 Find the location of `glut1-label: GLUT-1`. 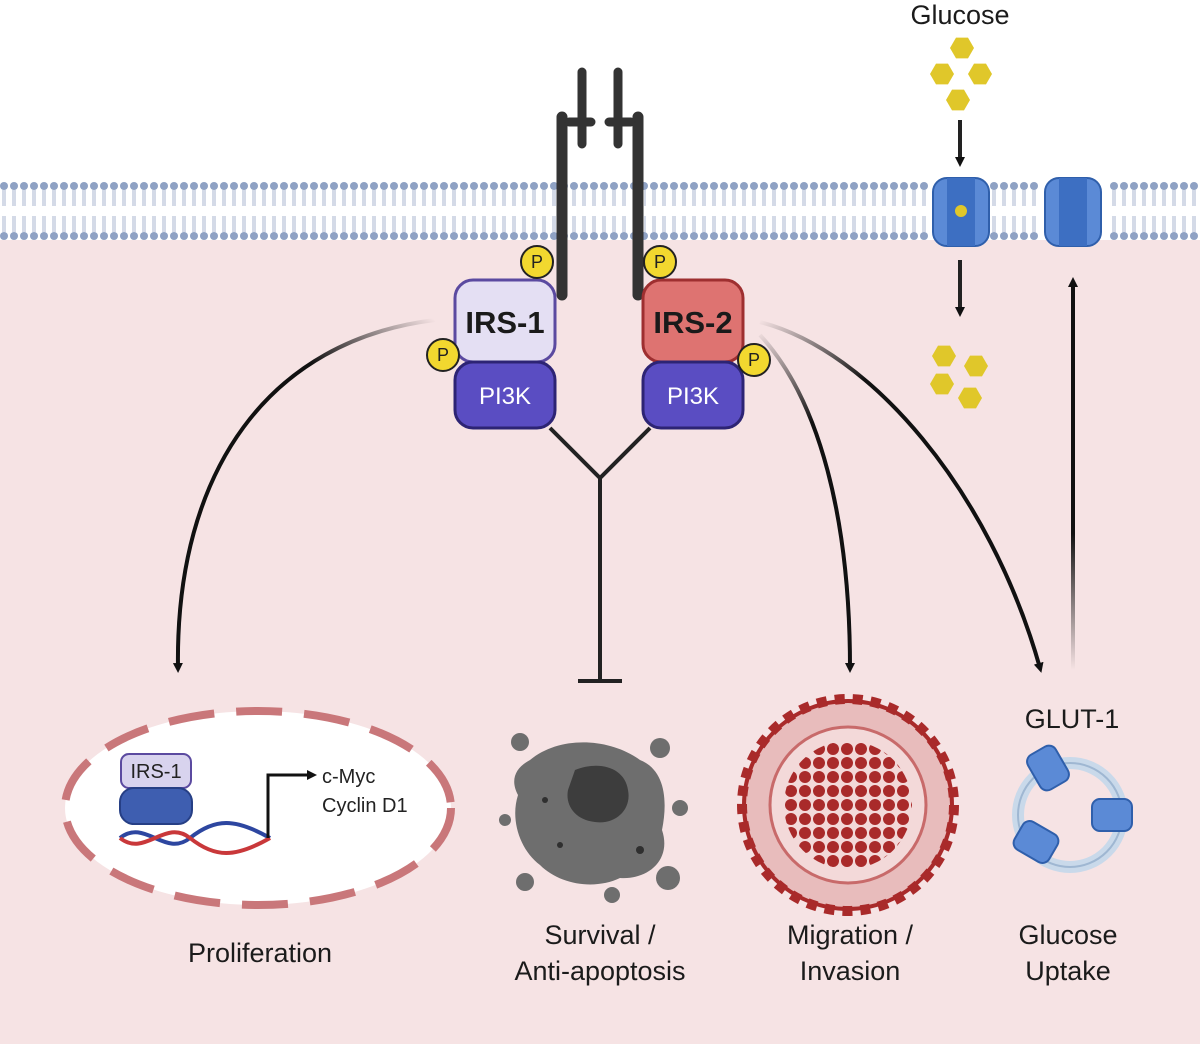

glut1-label: GLUT-1 is located at coordinates (1072, 719).